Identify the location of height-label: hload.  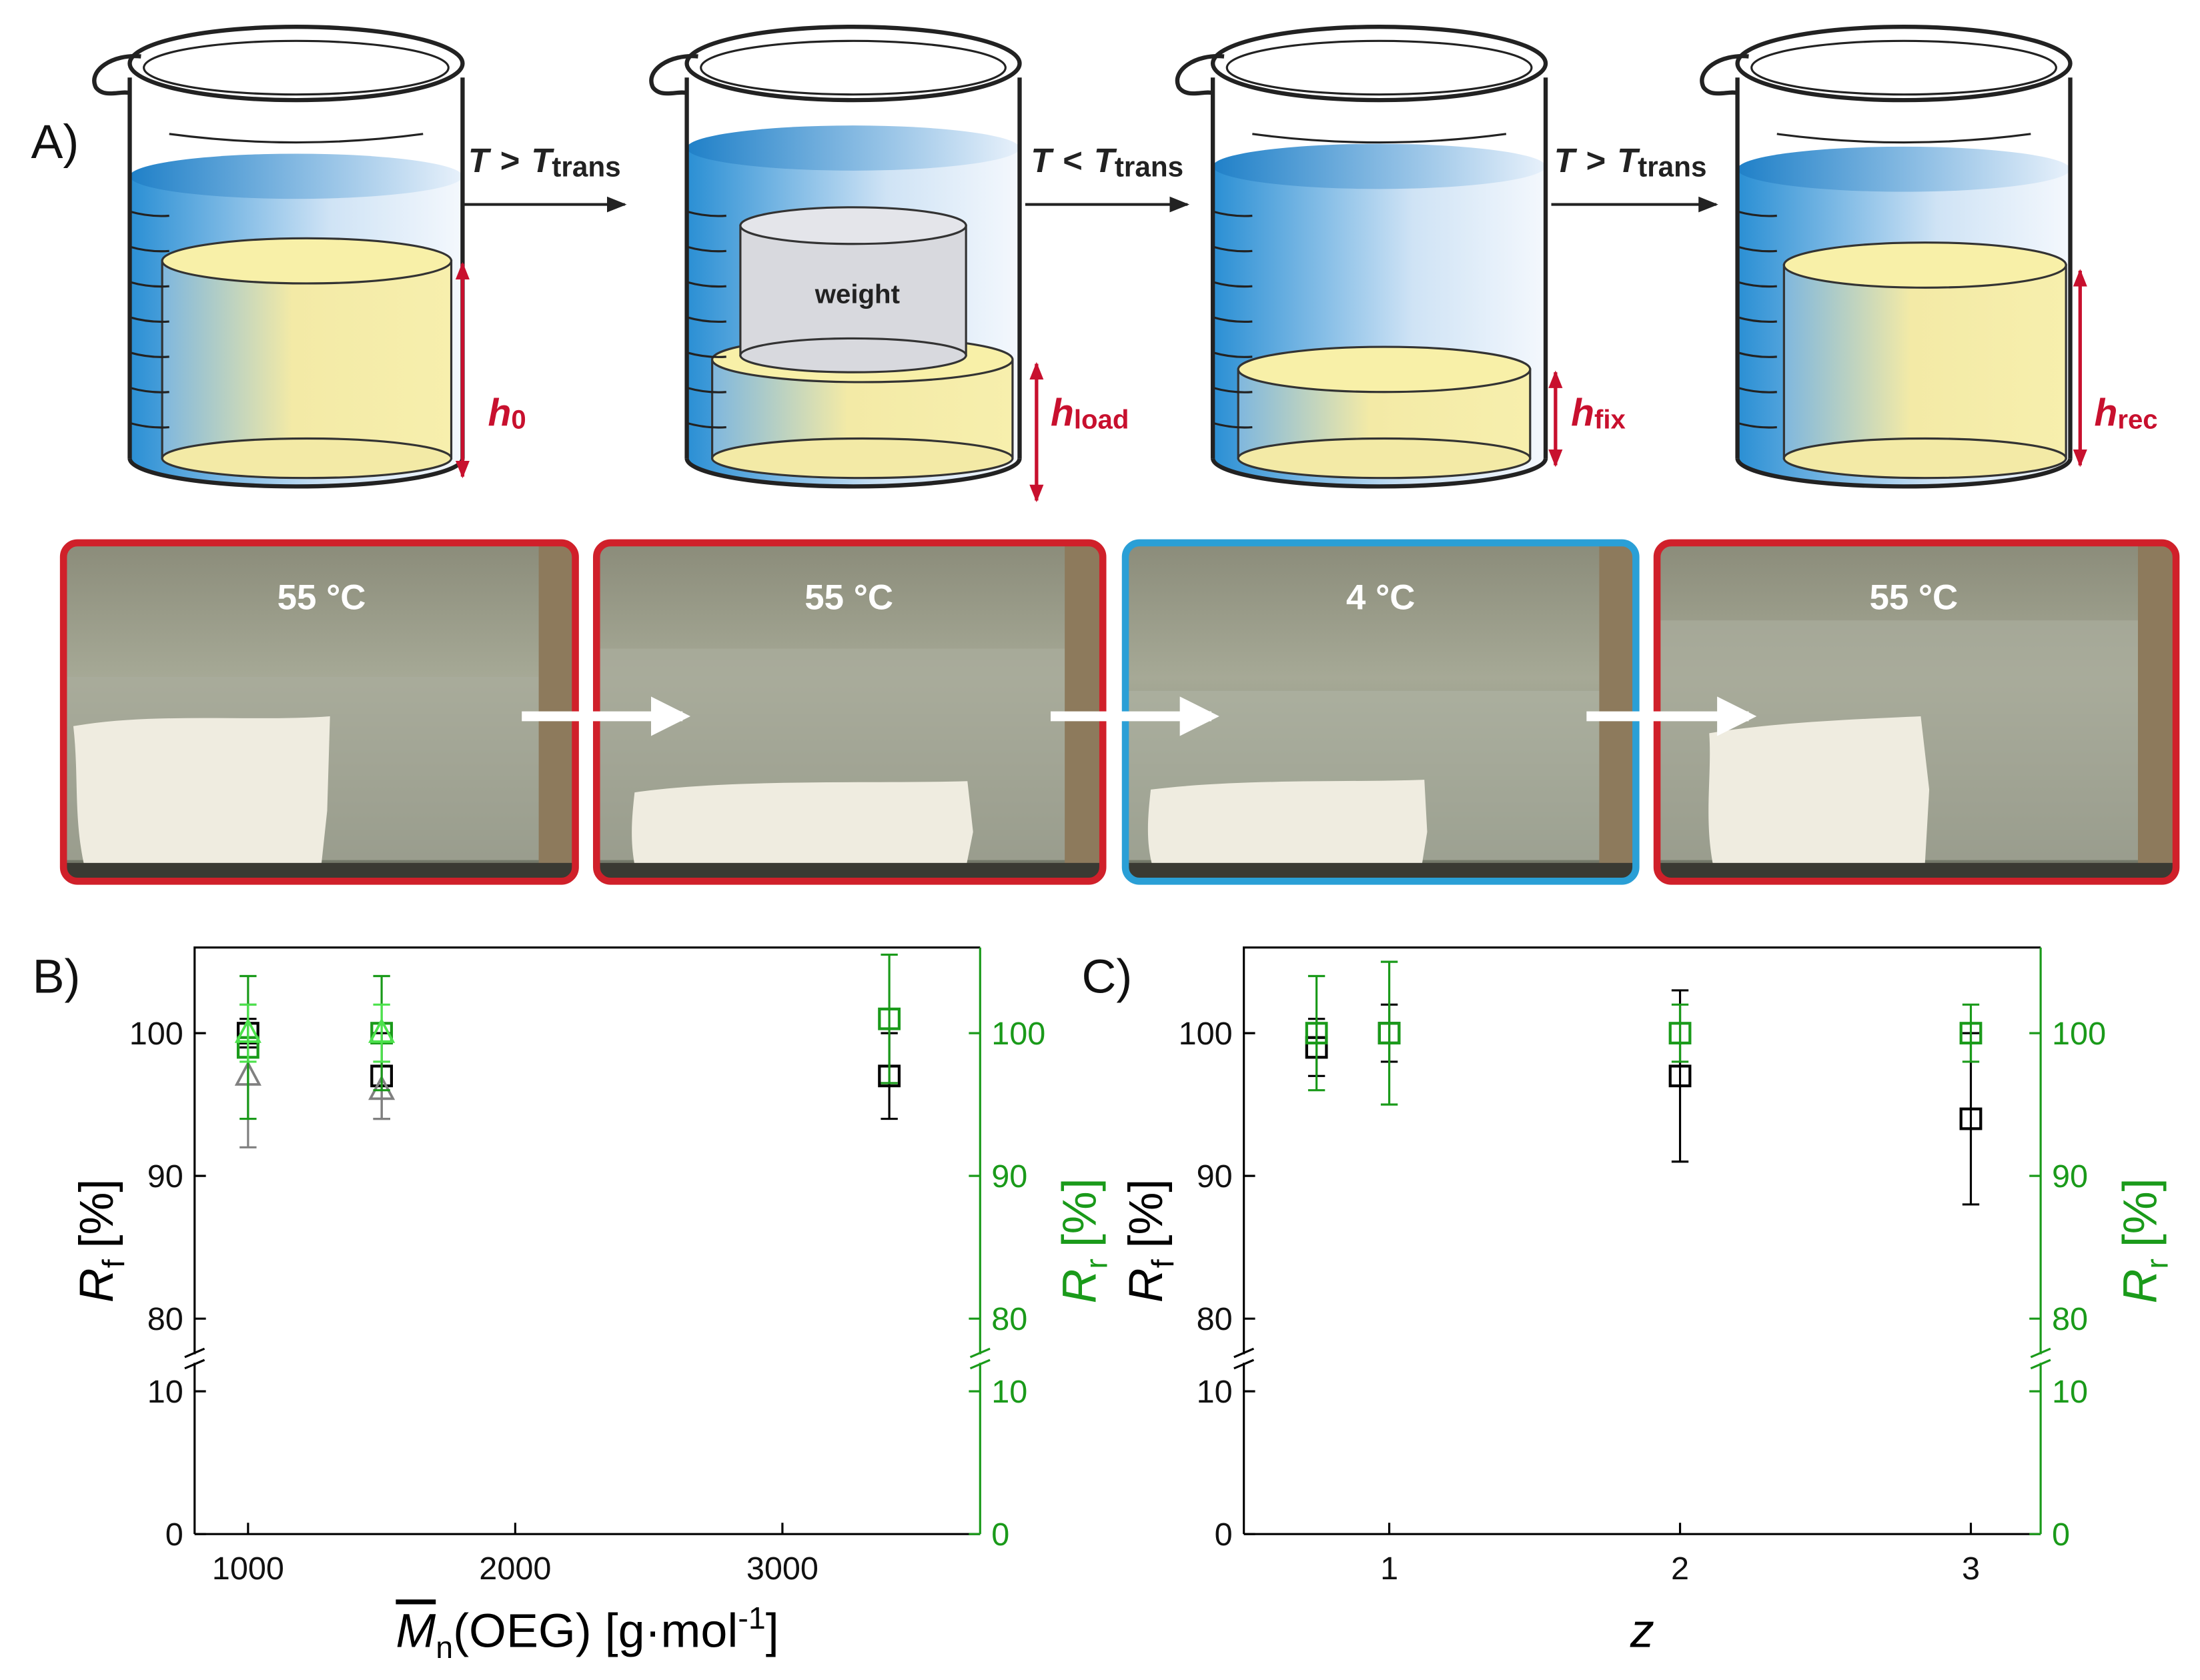
(1090, 412).